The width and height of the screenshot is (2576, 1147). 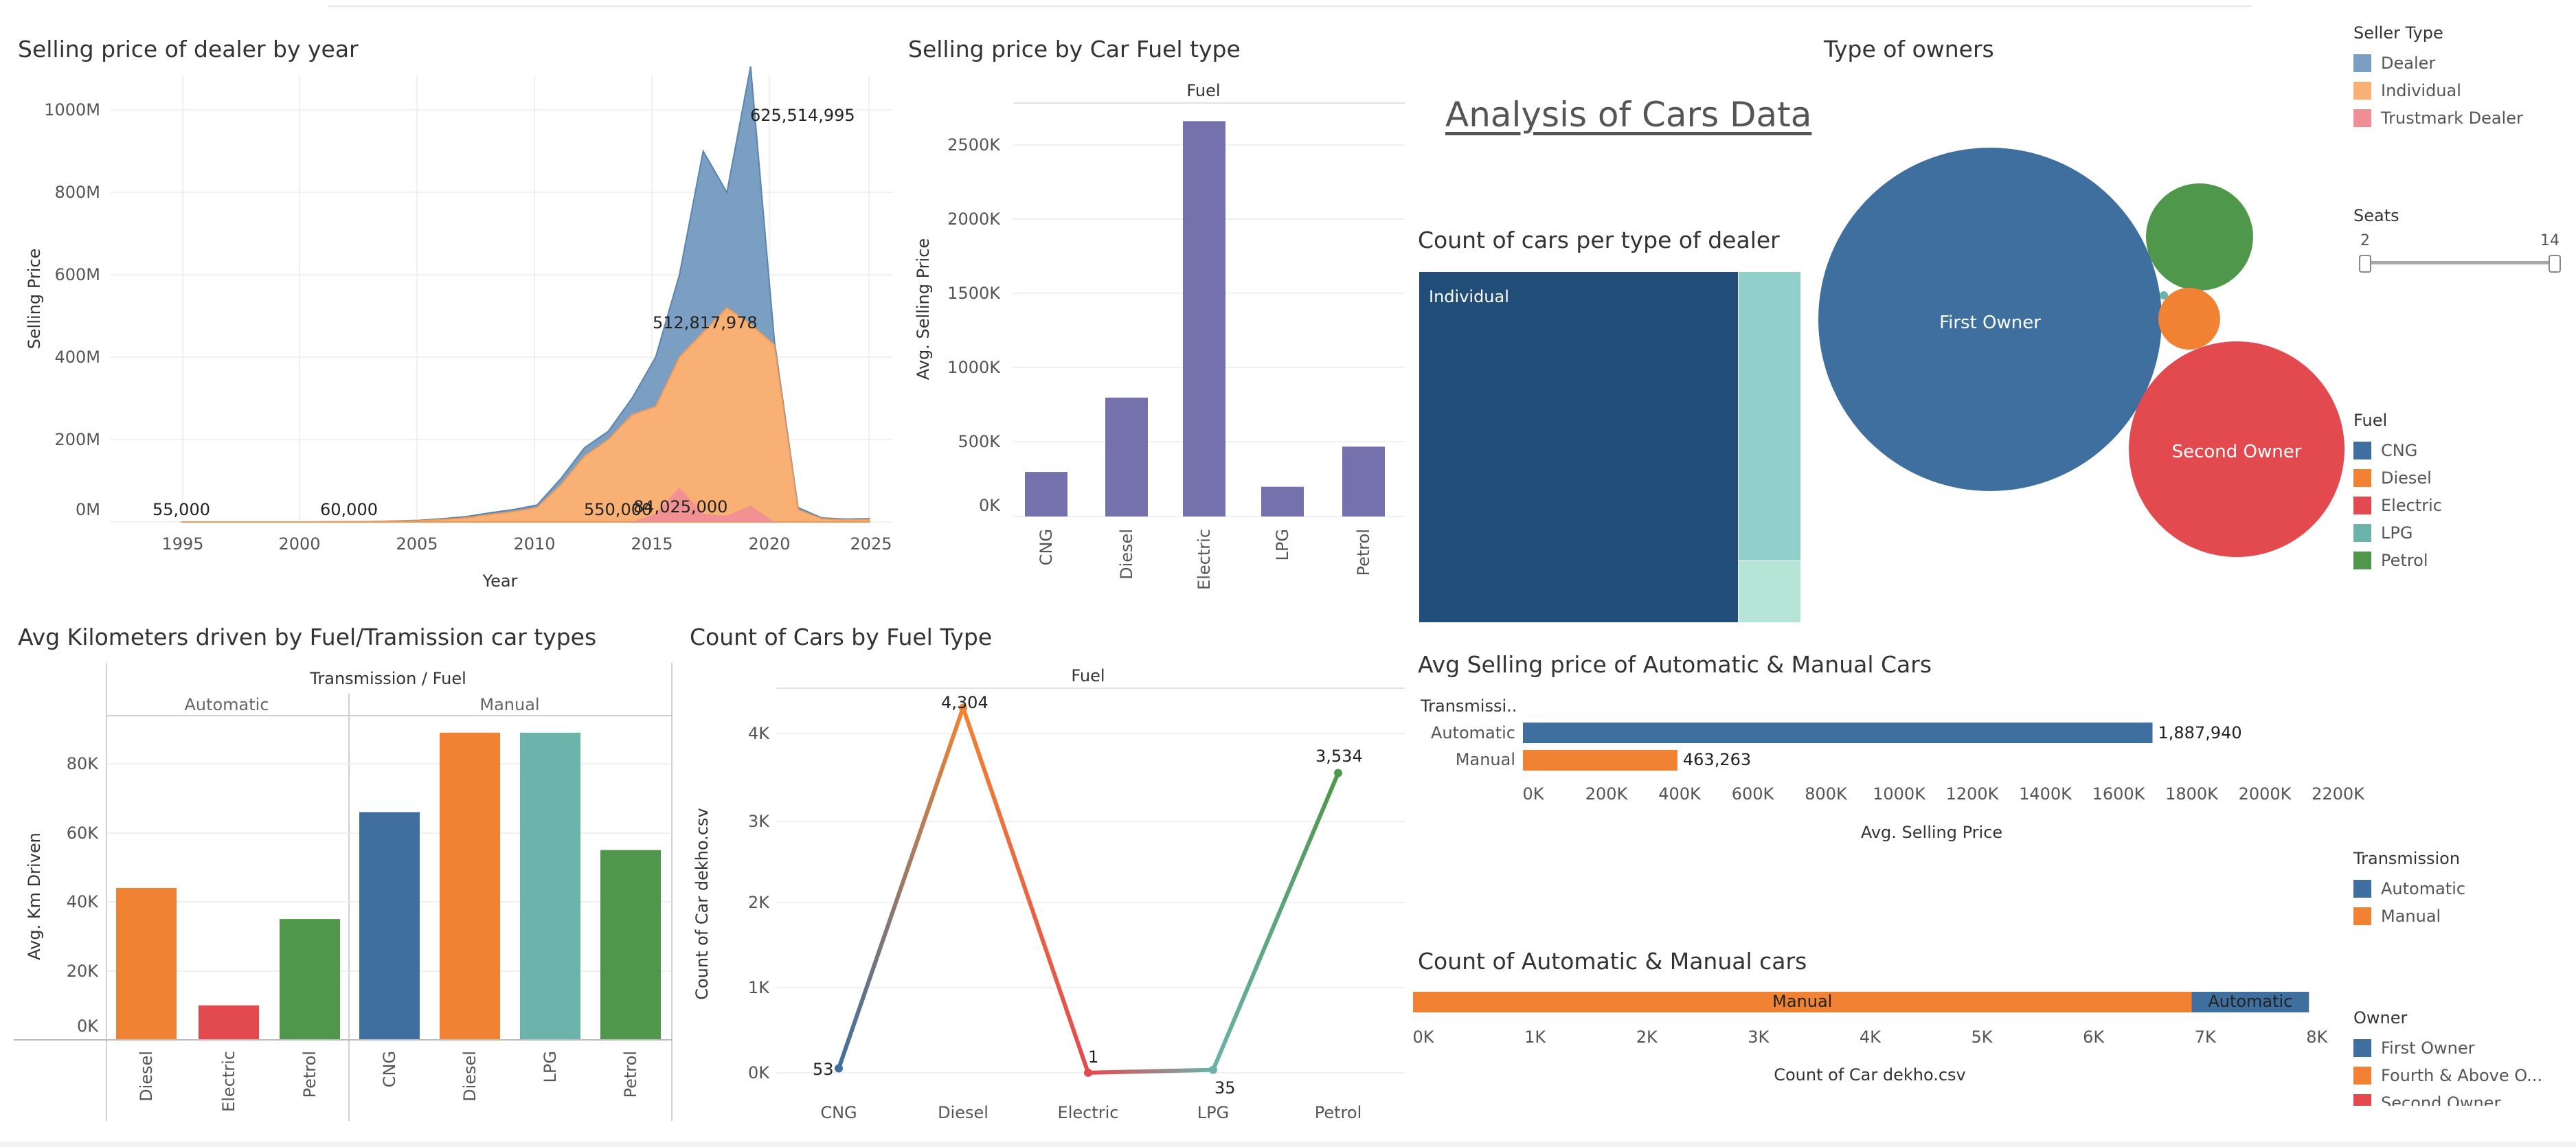 I want to click on fuel-price-bar-petrol, so click(x=1363, y=481).